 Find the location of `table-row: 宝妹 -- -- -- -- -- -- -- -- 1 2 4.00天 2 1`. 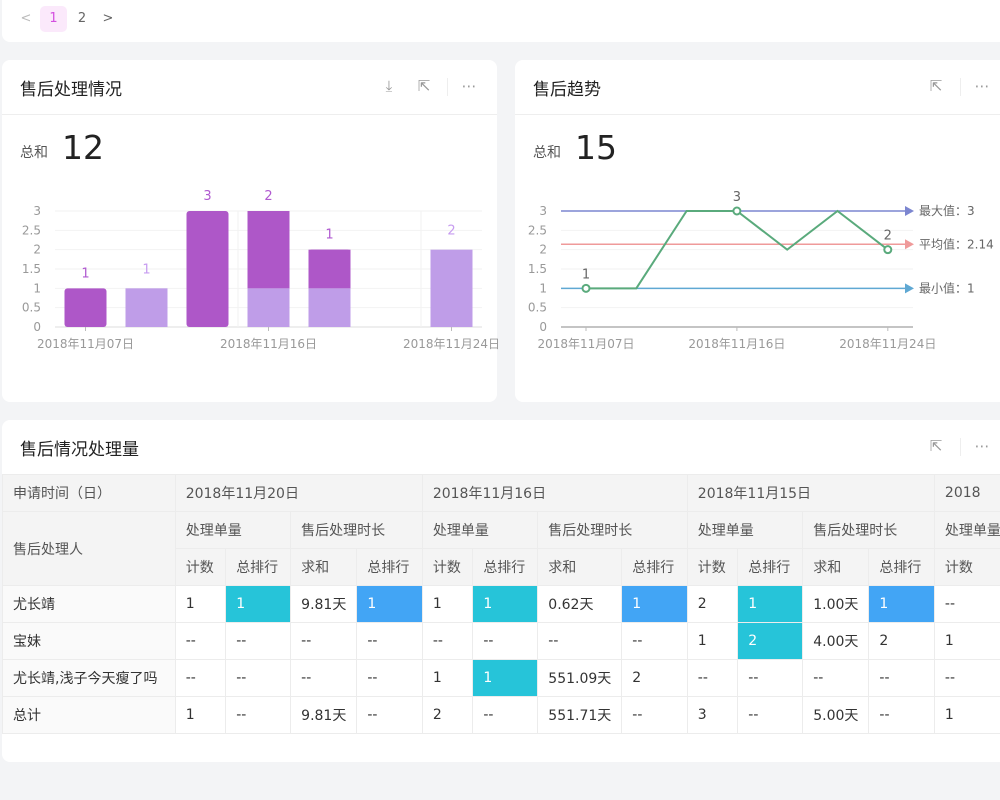

table-row: 宝妹 -- -- -- -- -- -- -- -- 1 2 4.00天 2 1 is located at coordinates (501, 641).